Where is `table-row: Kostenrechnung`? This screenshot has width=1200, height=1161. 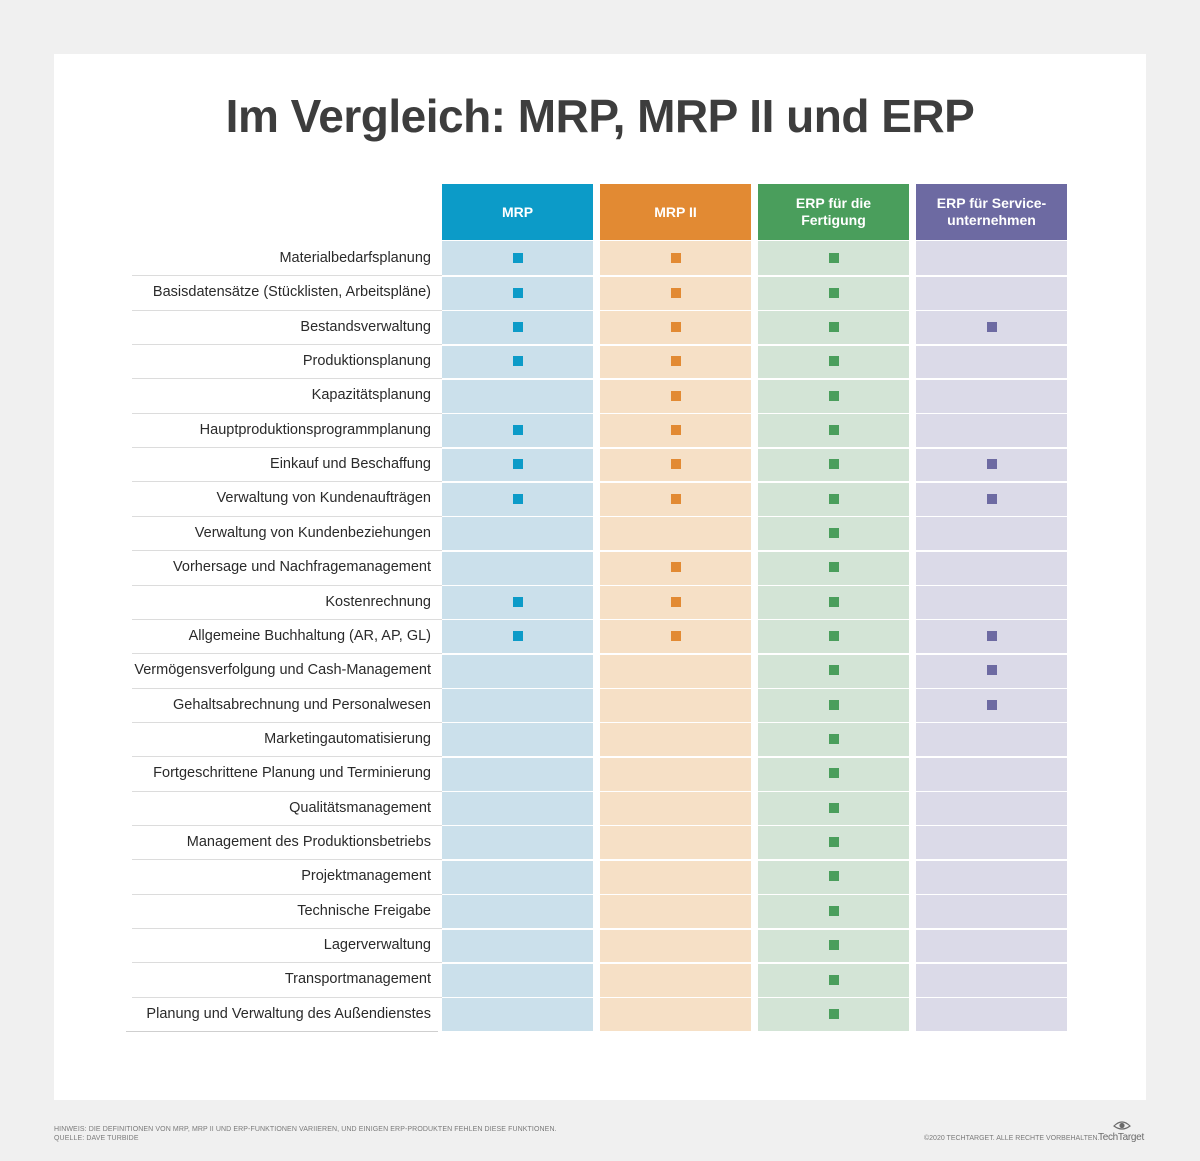
table-row: Kostenrechnung is located at coordinates (598, 601).